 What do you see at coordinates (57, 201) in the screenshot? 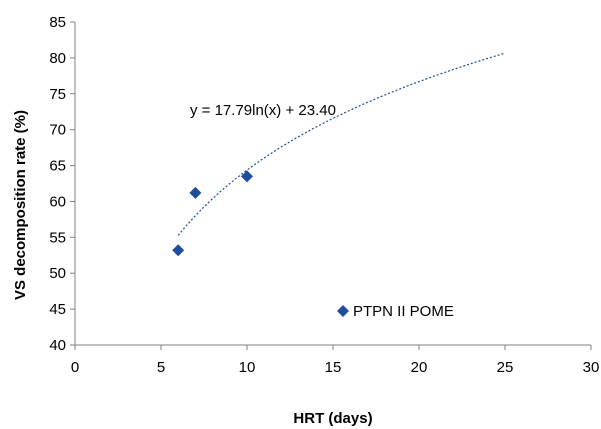
I see `y-tick-label: 60` at bounding box center [57, 201].